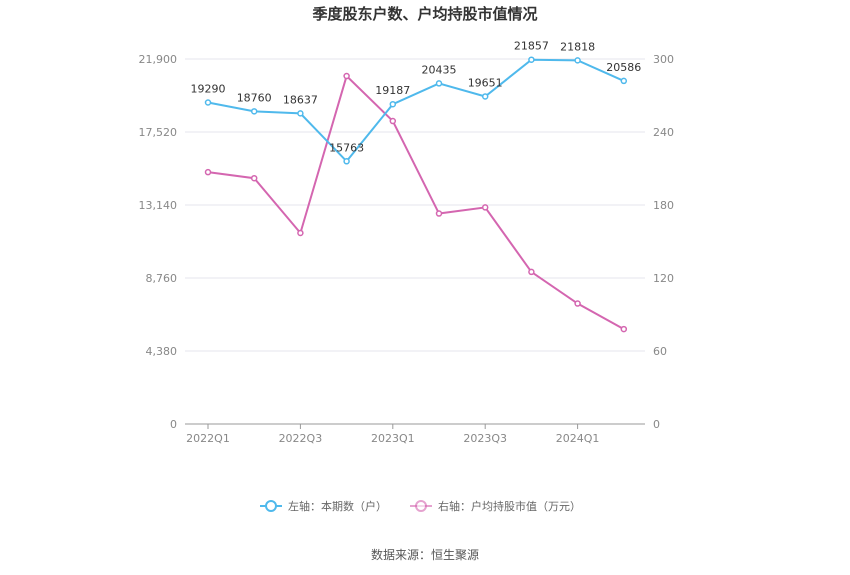 This screenshot has height=575, width=850. Describe the element at coordinates (485, 82) in the screenshot. I see `data-label: 19651` at that location.